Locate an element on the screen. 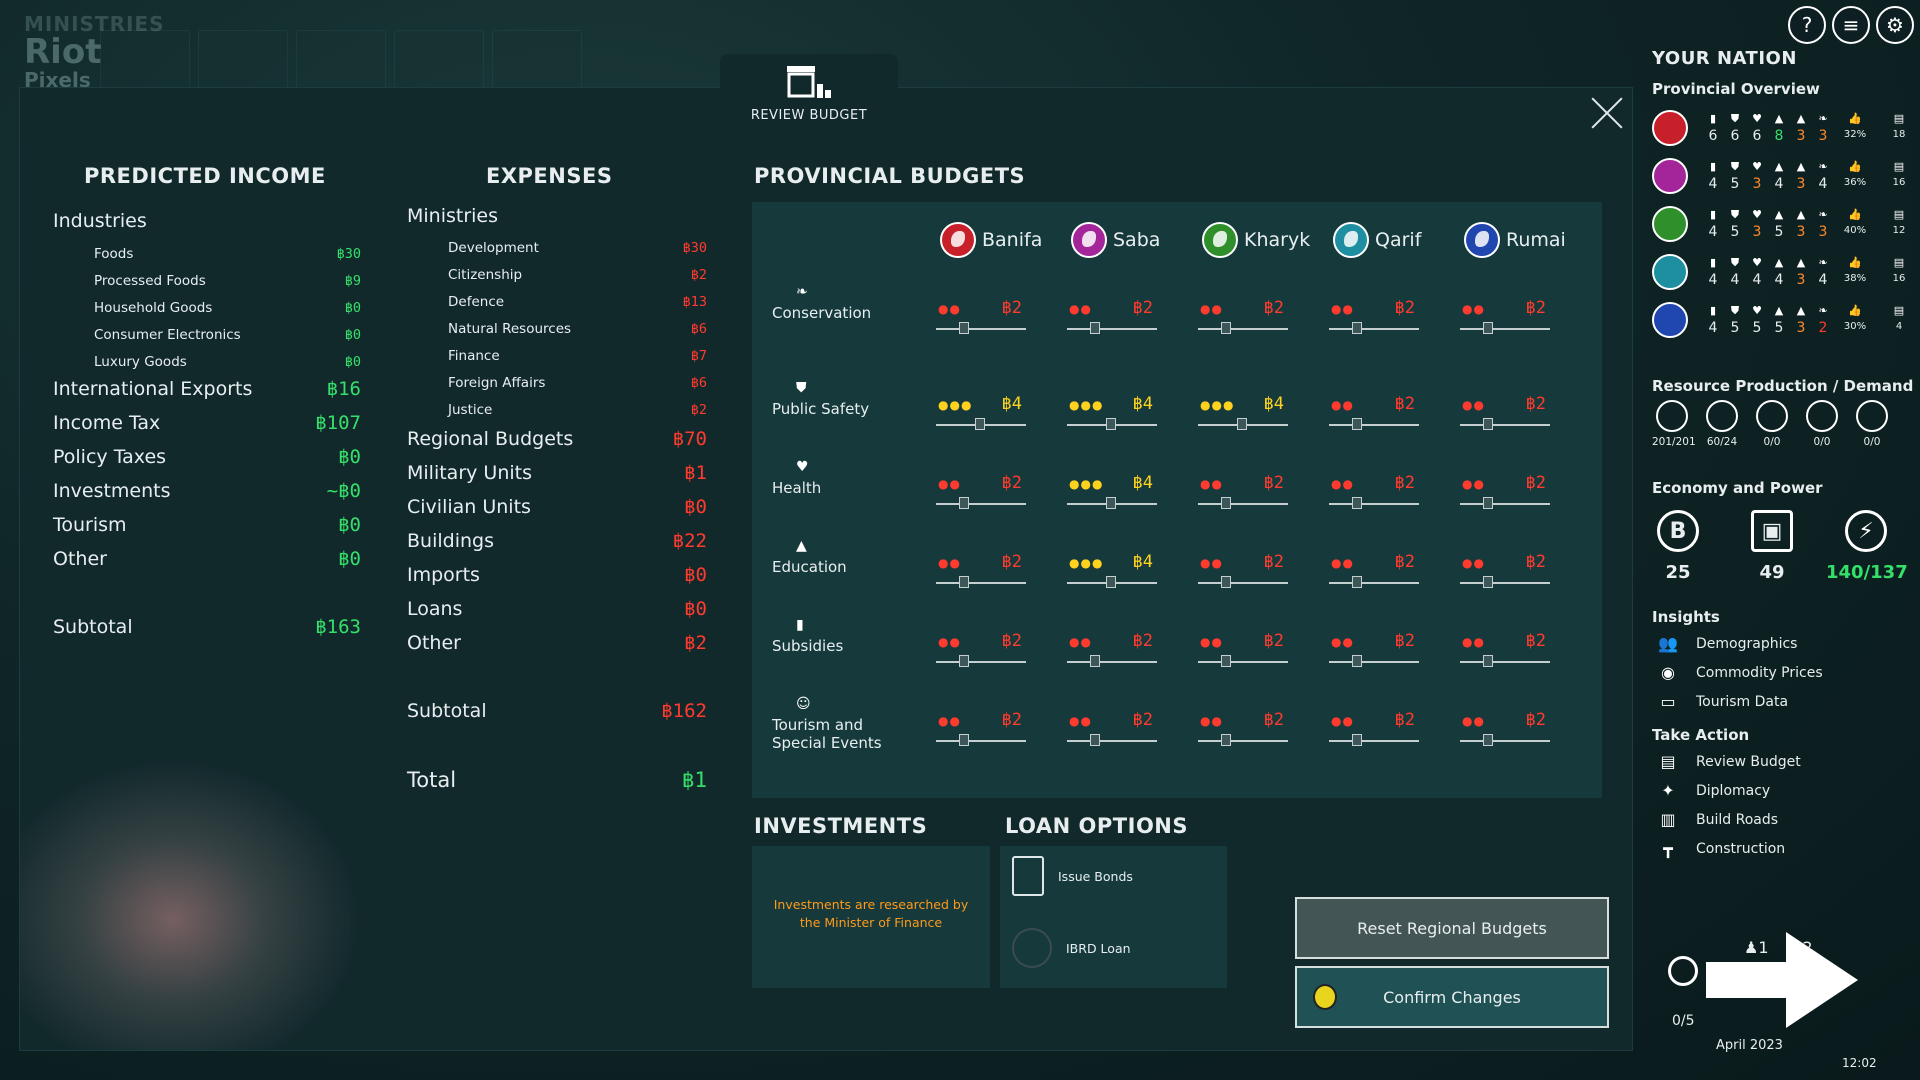 The height and width of the screenshot is (1080, 1920). province-overview-row: ▮ 6 ⛊ 6 ♥ 6 ▲ 8 ▲ 3 ❧ 3 👍 32% ▤ 18 is located at coordinates (1782, 128).